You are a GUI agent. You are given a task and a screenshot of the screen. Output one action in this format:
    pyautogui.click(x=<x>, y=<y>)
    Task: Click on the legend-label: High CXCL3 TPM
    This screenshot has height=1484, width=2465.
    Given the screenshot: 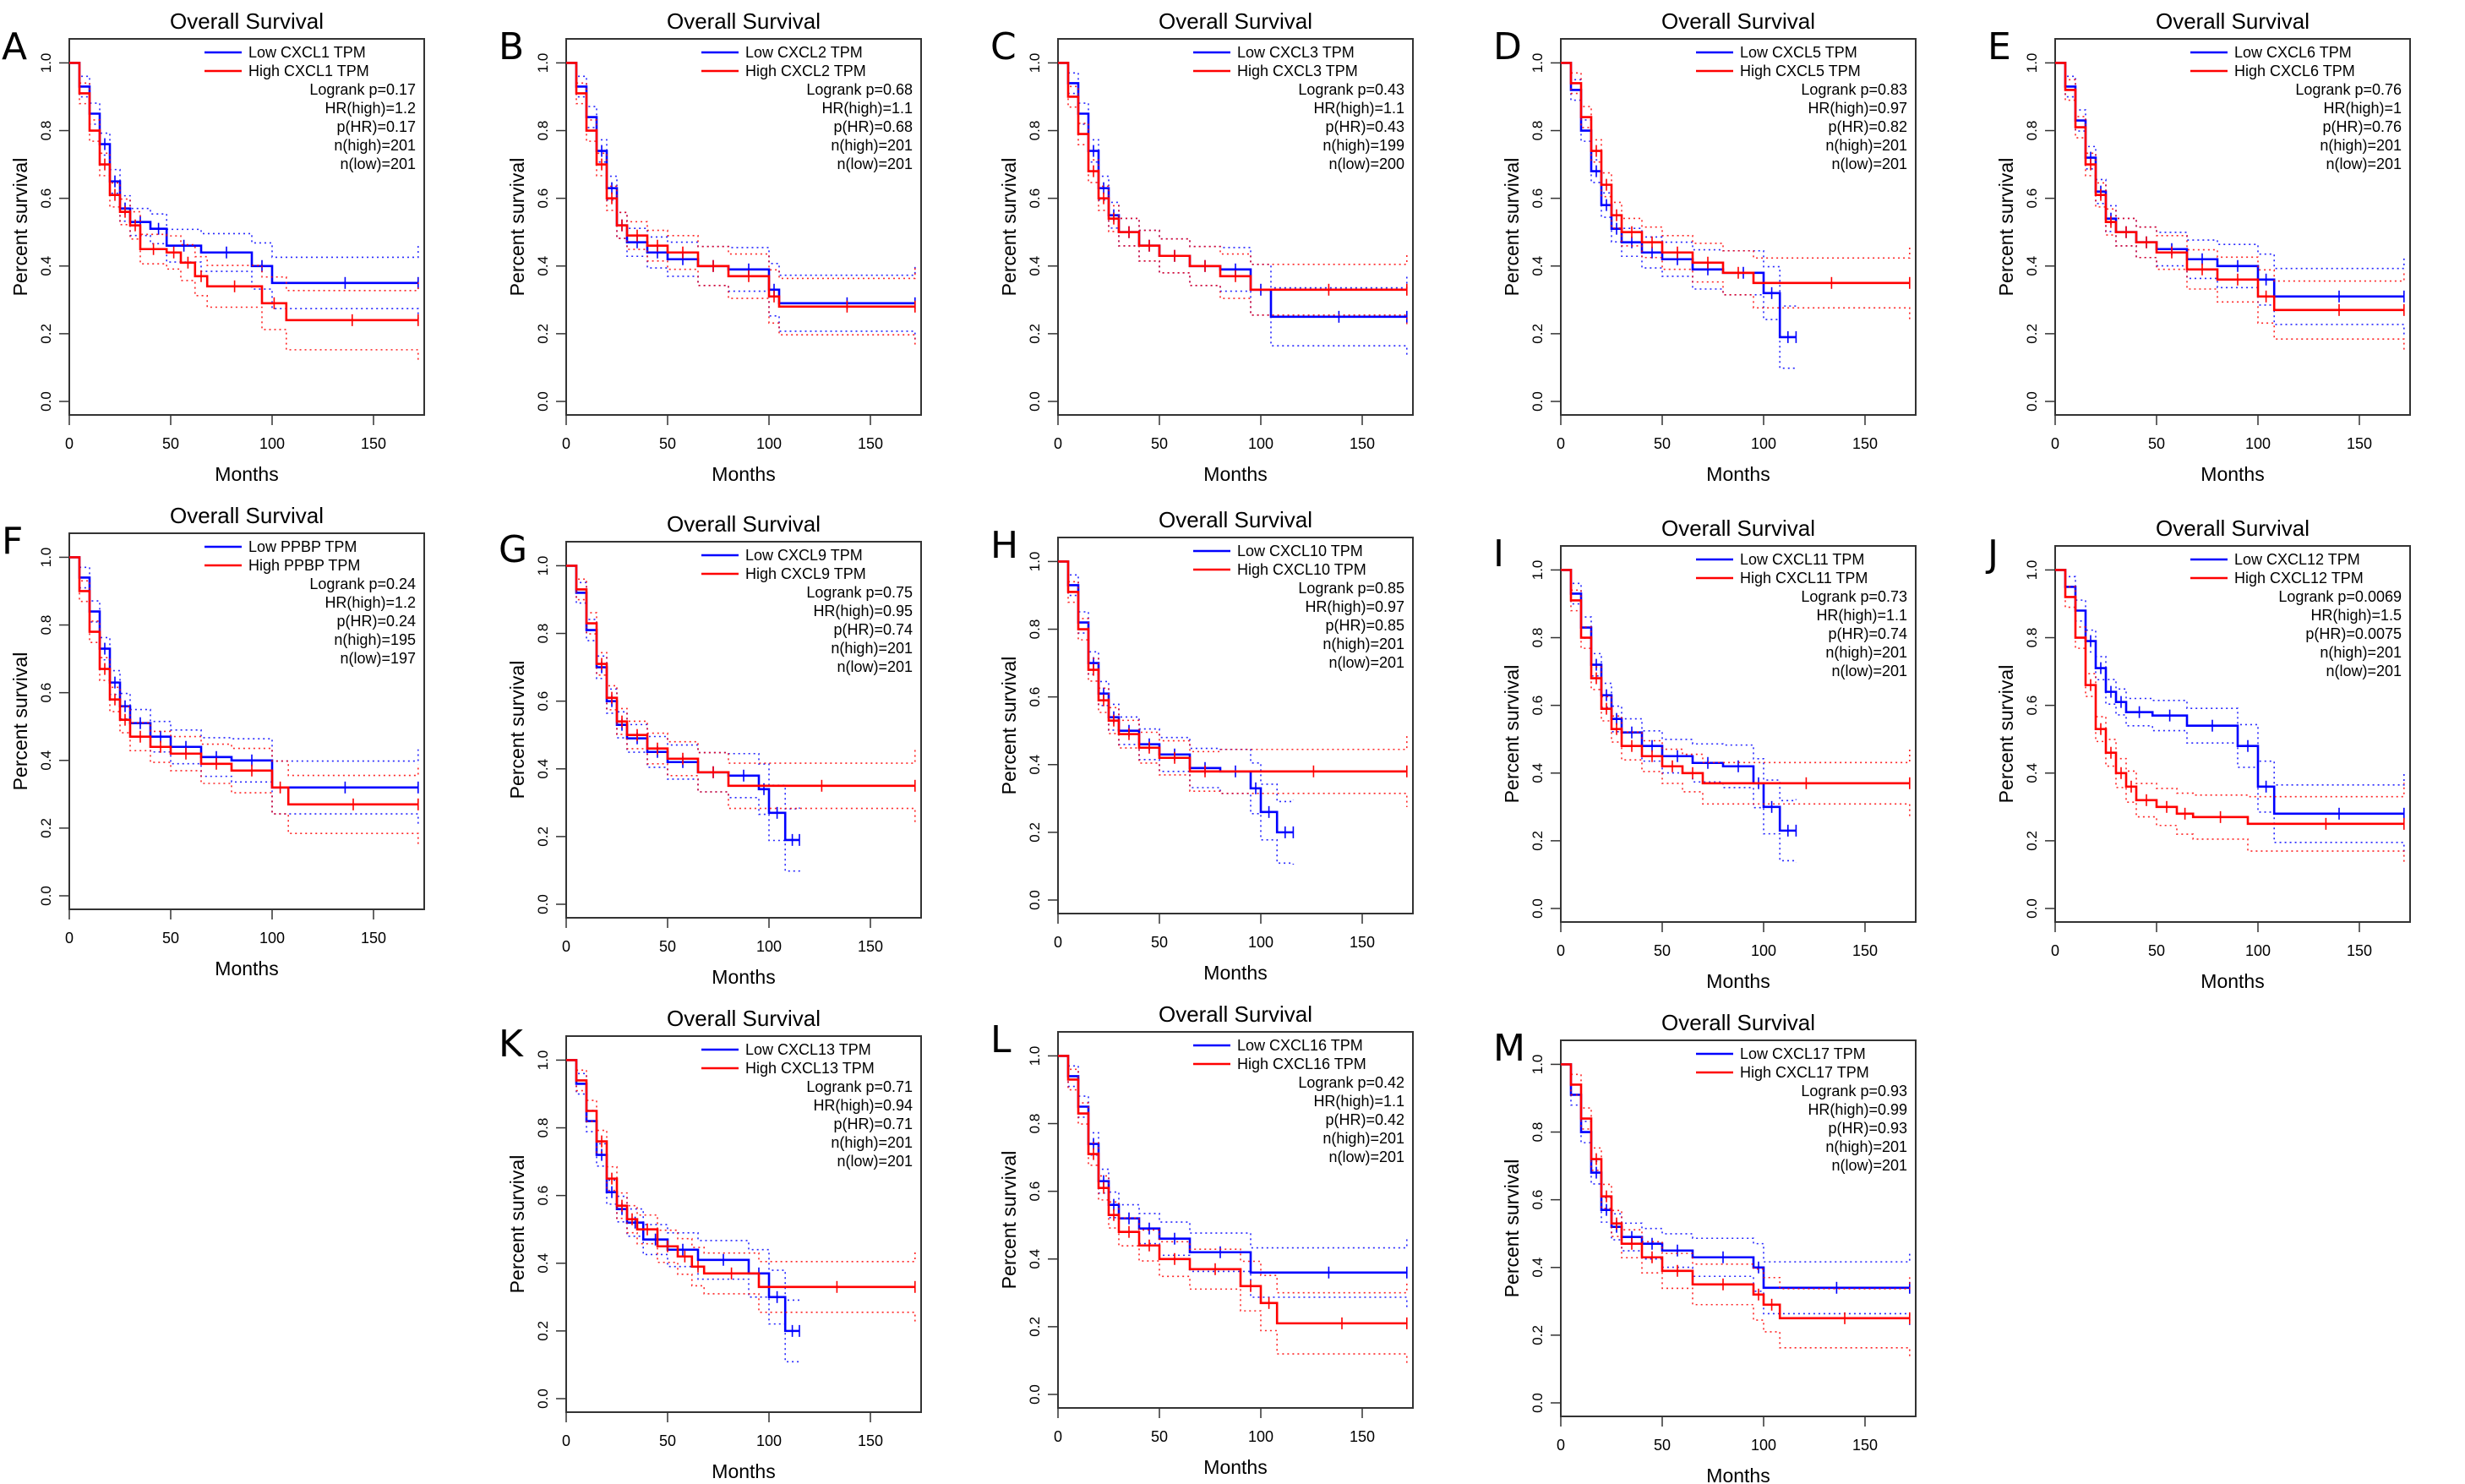 What is the action you would take?
    pyautogui.click(x=1297, y=71)
    